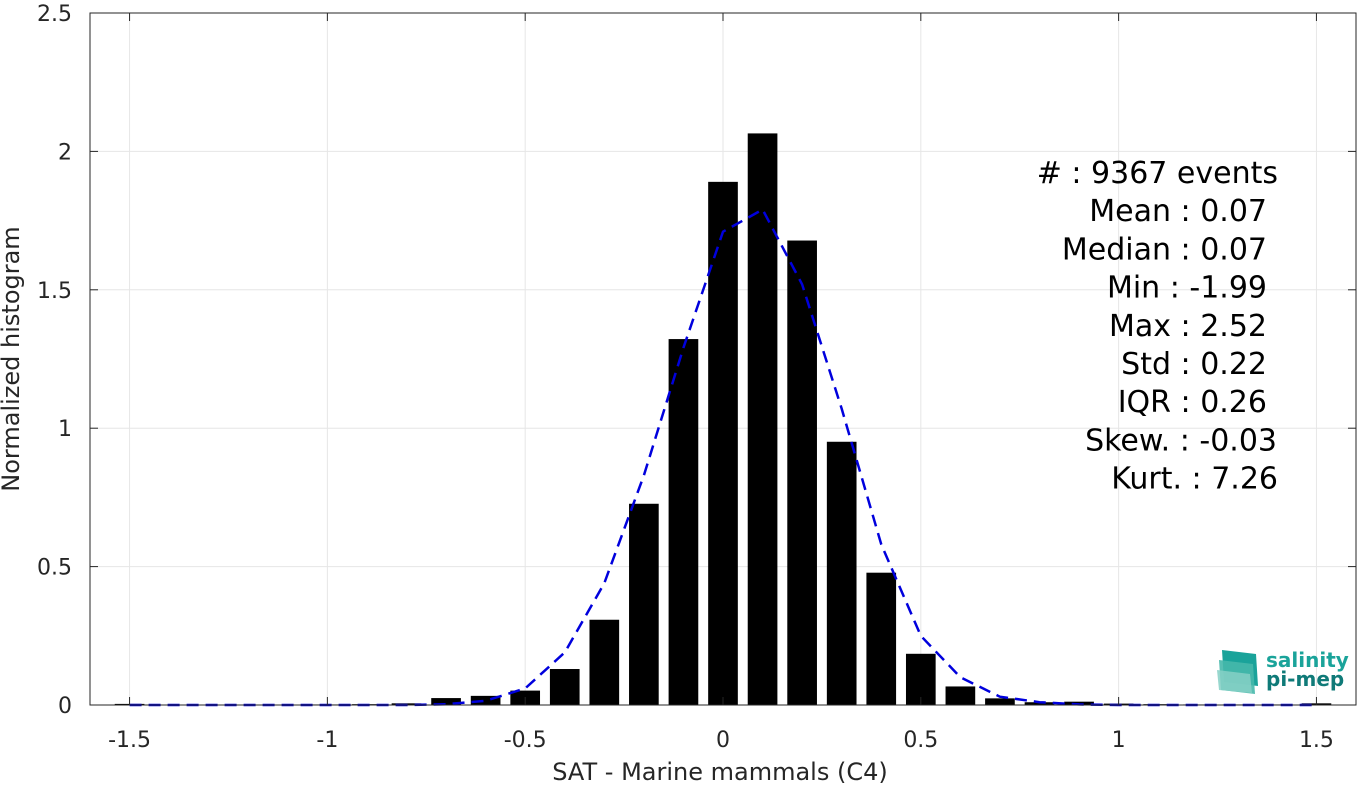  What do you see at coordinates (54, 14) in the screenshot?
I see `y-tick-label: 2.5` at bounding box center [54, 14].